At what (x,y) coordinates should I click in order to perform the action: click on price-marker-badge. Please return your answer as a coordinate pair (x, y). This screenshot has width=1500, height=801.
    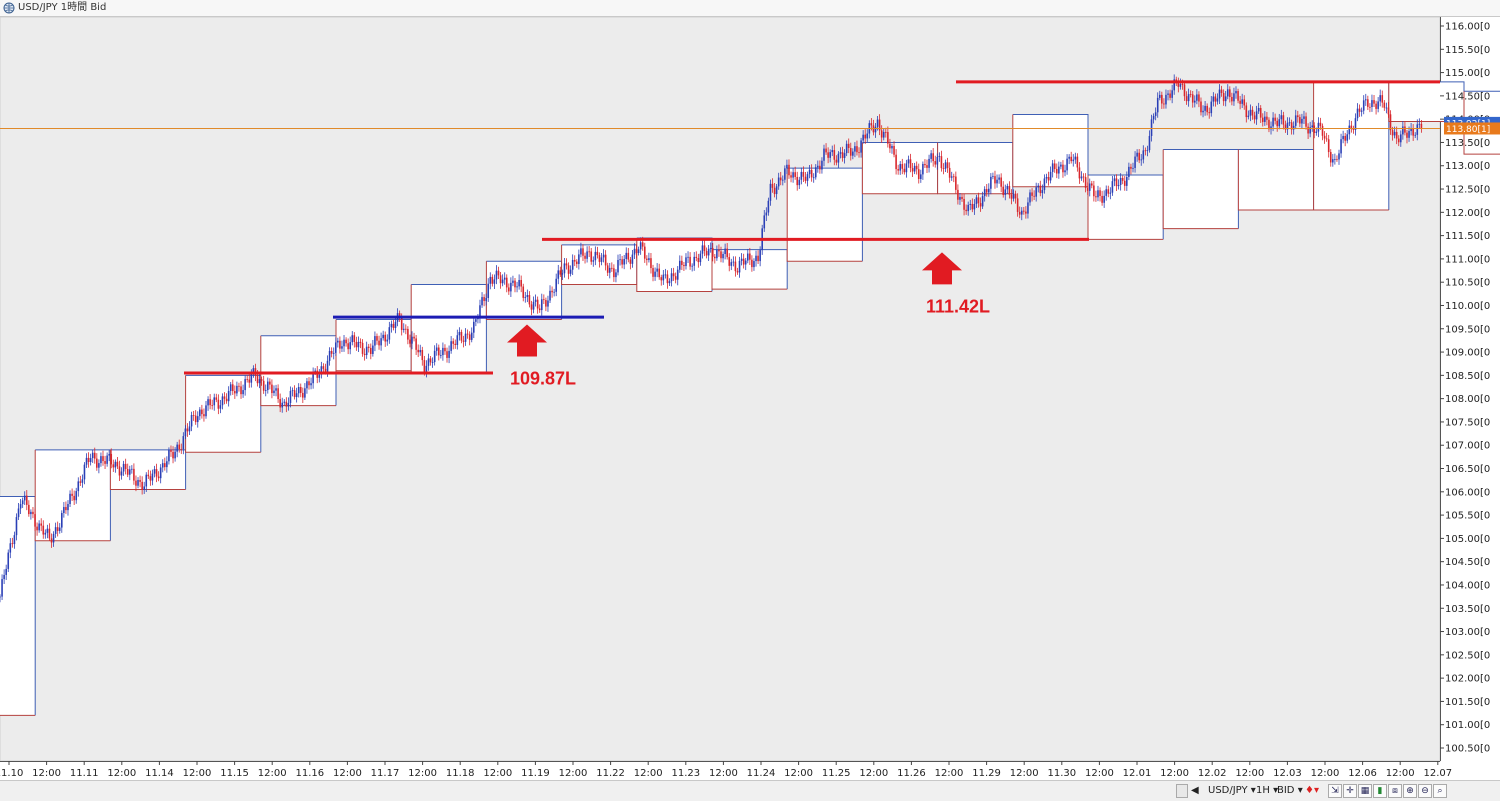
    Looking at the image, I should click on (1472, 128).